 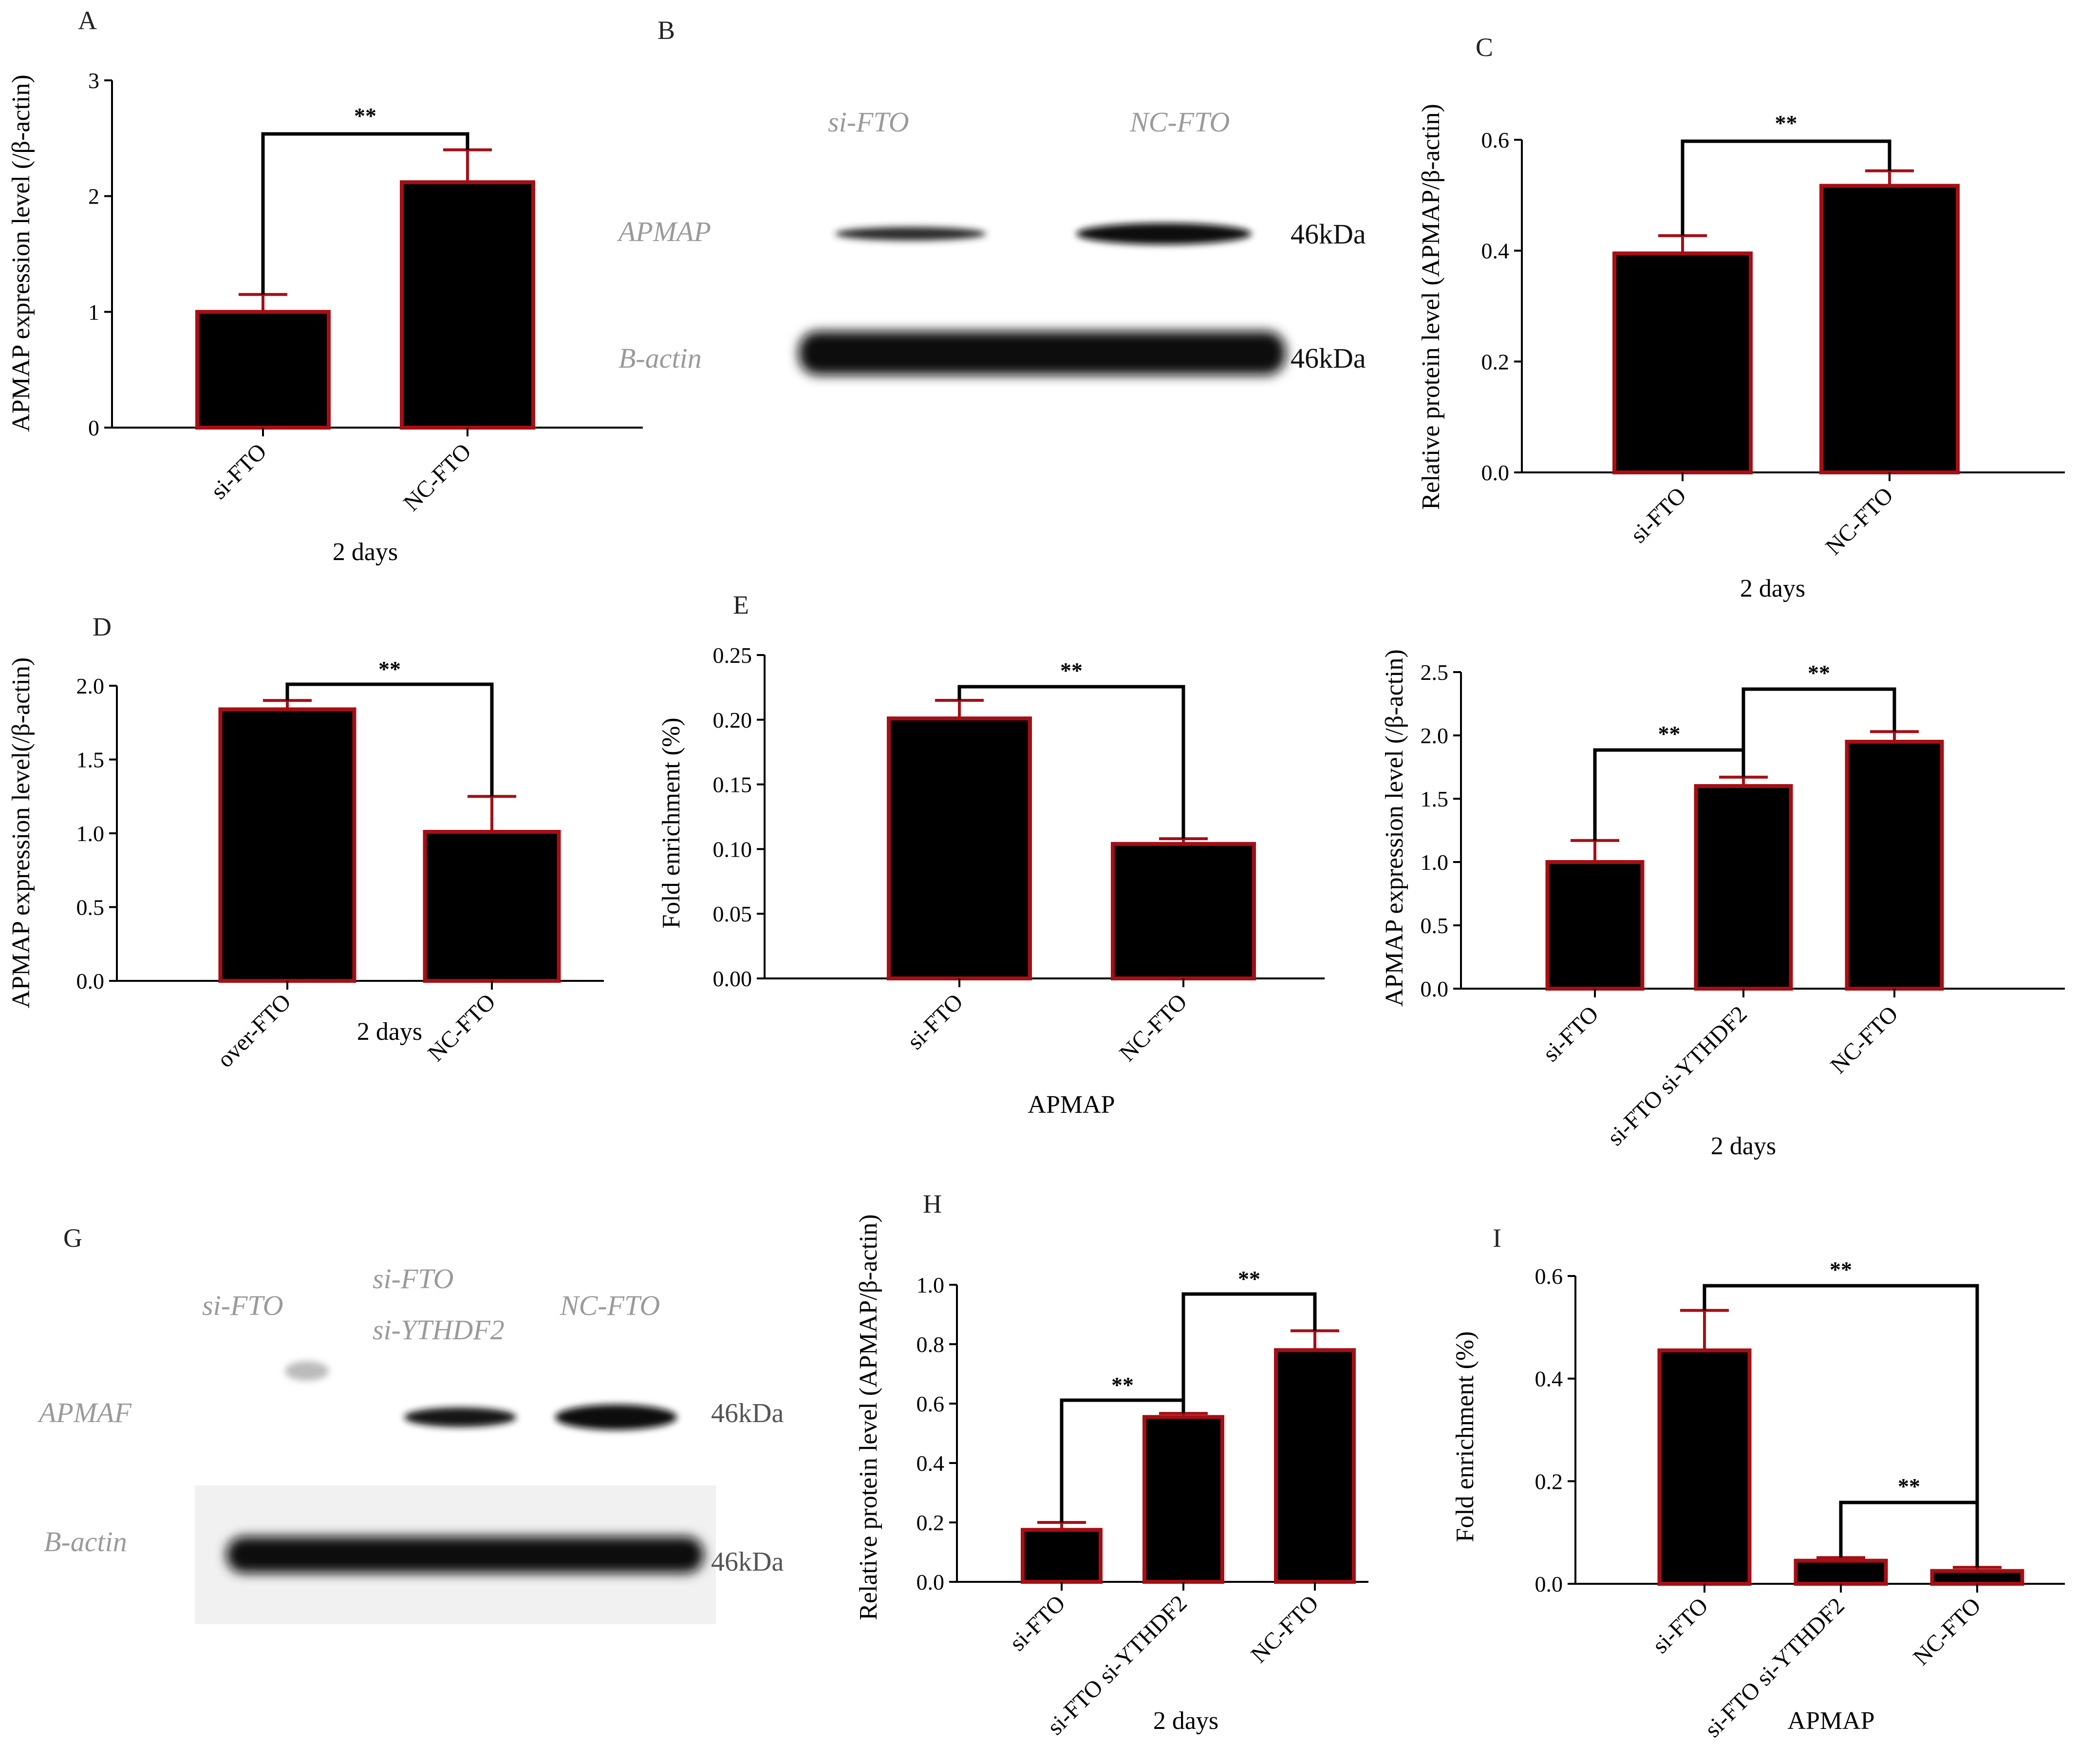 I want to click on chart-d-category-label-over-fto: over-FTO, so click(x=254, y=1030).